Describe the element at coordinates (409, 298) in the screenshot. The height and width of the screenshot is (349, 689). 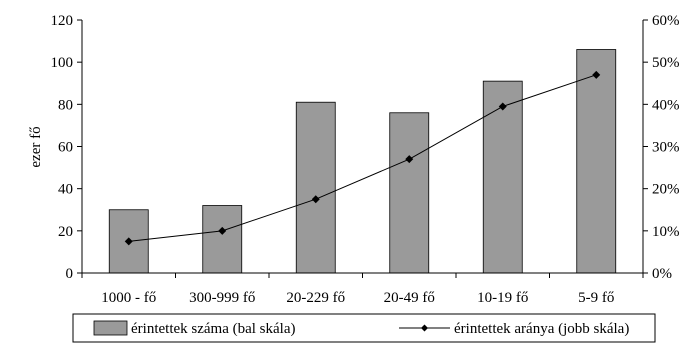
I see `x-tick-label: 20-49 fő` at that location.